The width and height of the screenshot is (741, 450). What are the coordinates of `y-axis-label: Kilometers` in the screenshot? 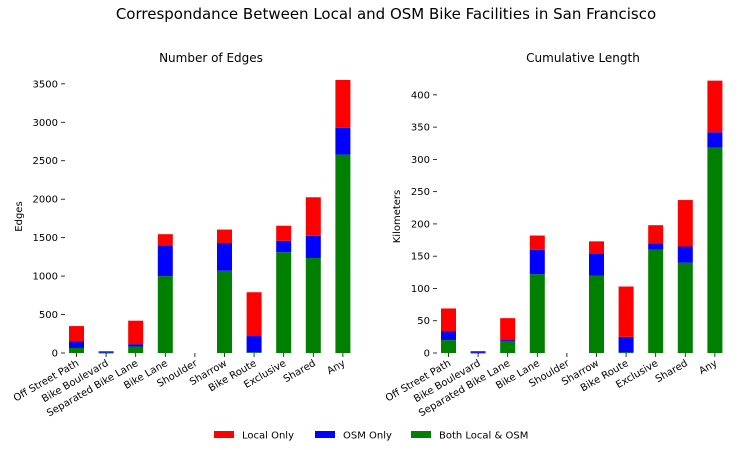 It's located at (397, 217).